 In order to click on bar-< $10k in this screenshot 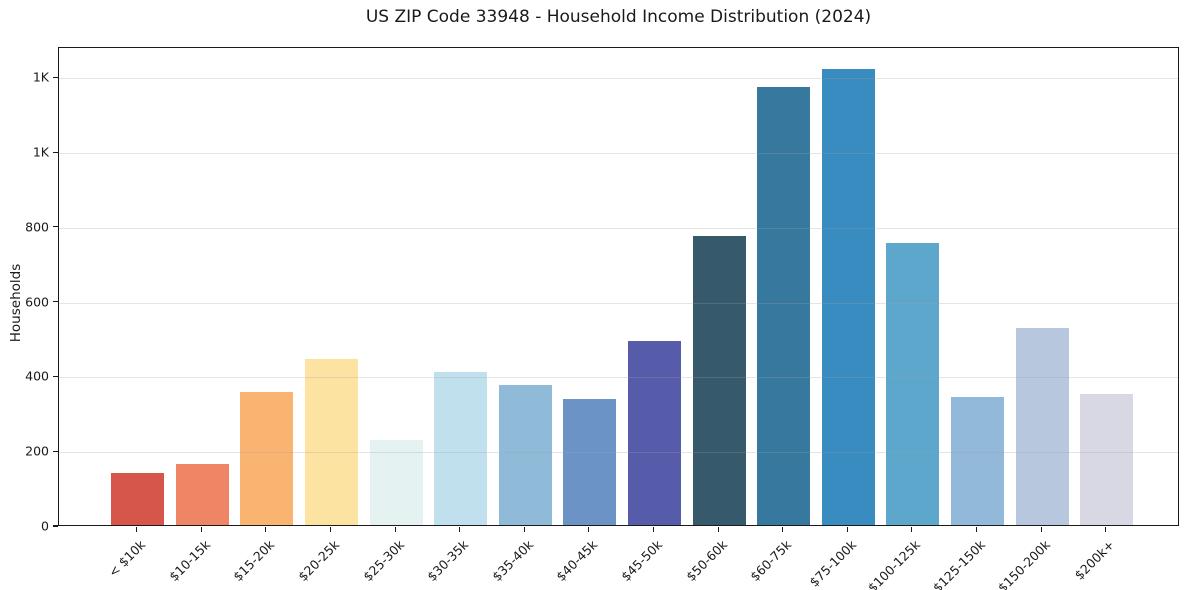, I will do `click(138, 499)`.